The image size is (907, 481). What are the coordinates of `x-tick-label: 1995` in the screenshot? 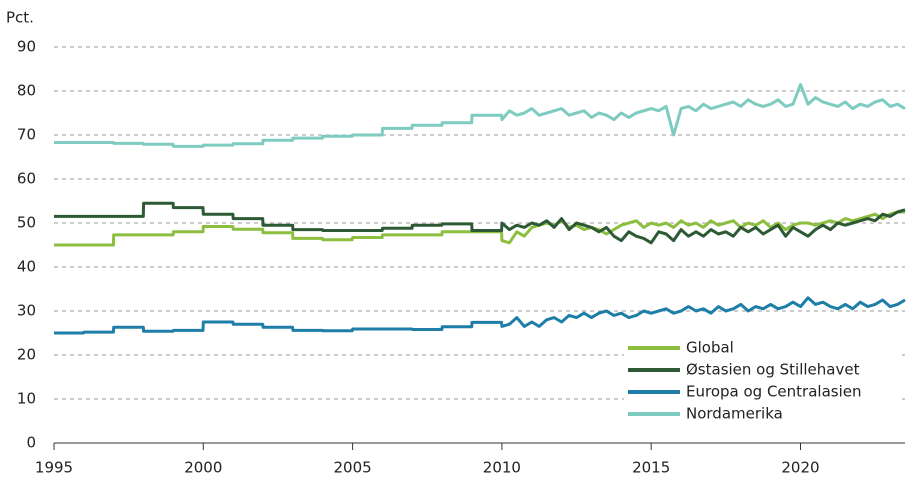 It's located at (54, 468).